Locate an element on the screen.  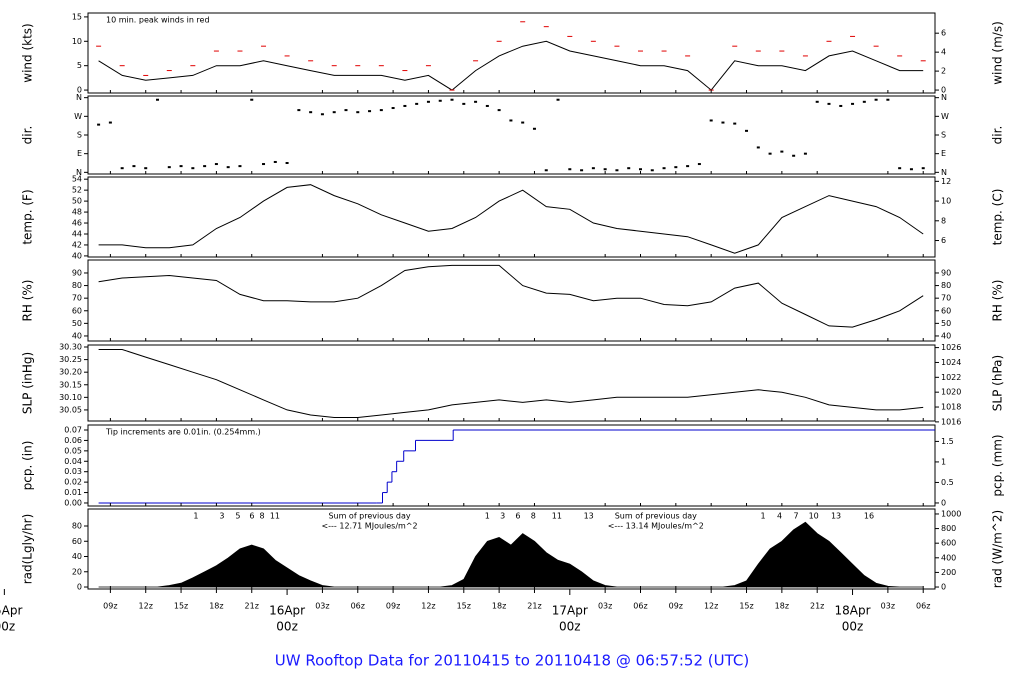
annotation: Tip increments are 0.01in. (0.254mm.) is located at coordinates (183, 432).